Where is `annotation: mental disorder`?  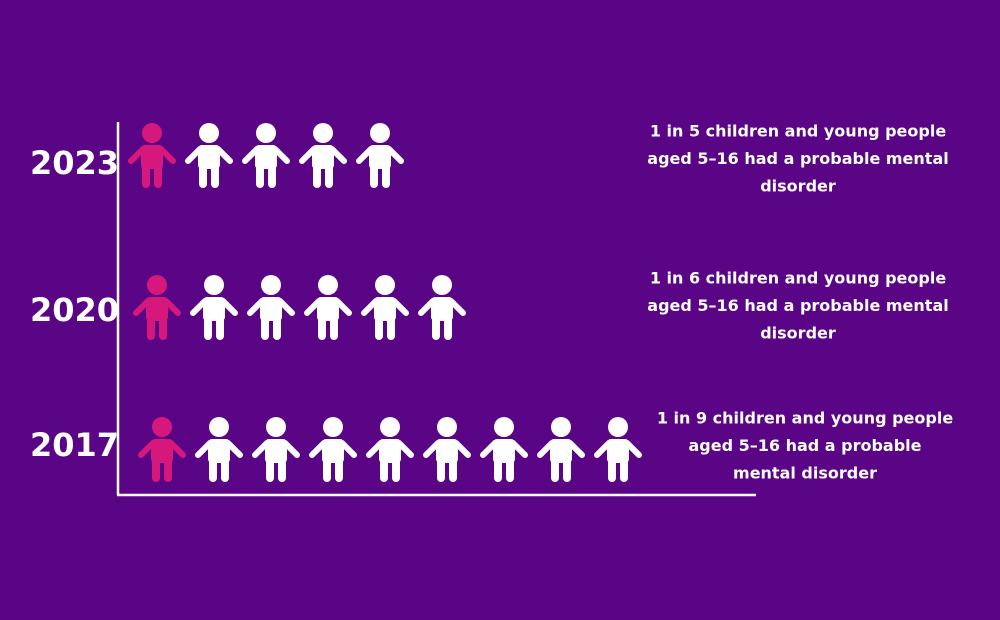
annotation: mental disorder is located at coordinates (805, 473).